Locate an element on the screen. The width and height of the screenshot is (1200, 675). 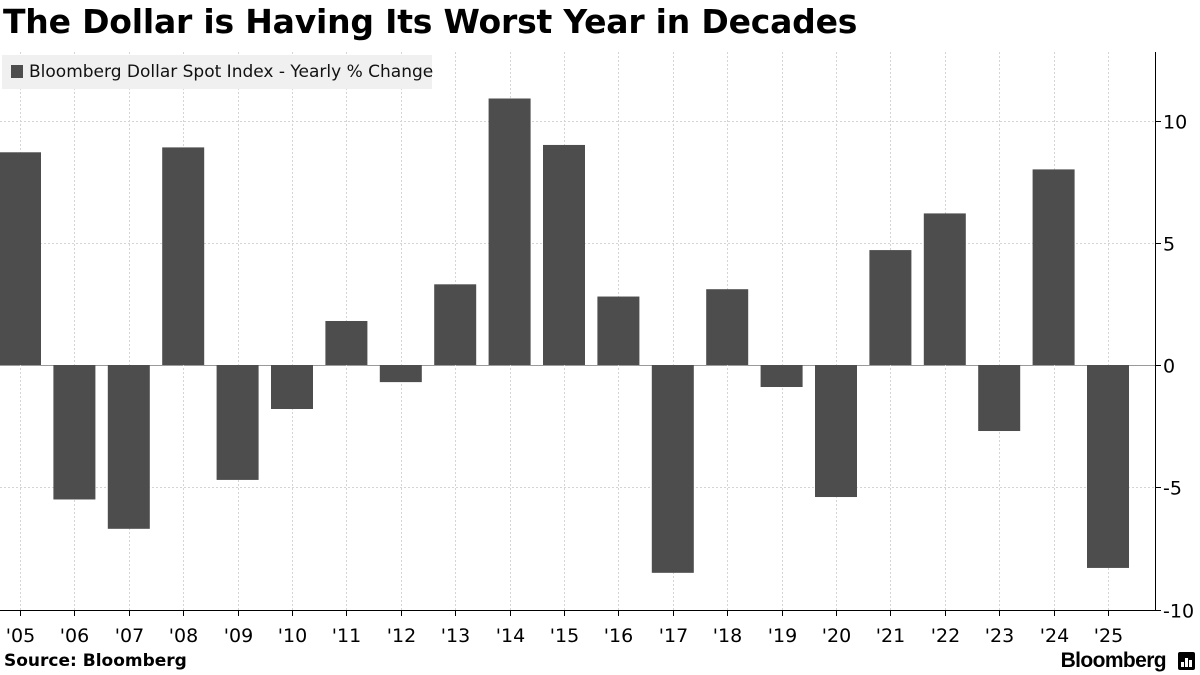
x-tick-label: '15 is located at coordinates (564, 636).